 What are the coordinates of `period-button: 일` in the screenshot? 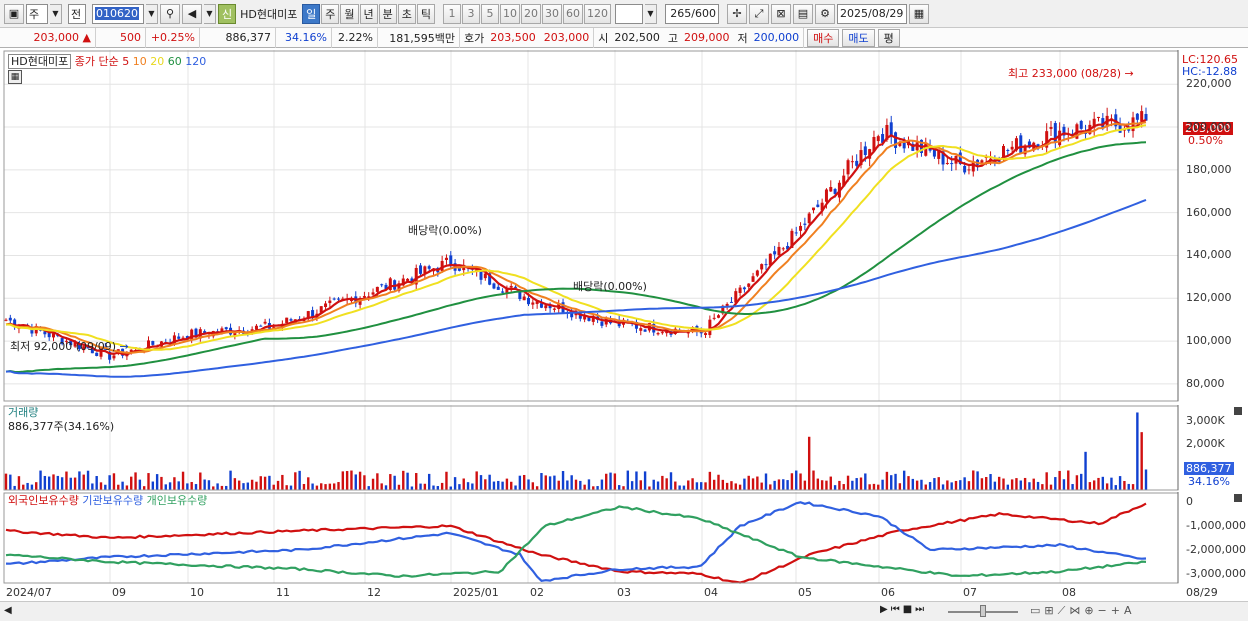 It's located at (311, 13).